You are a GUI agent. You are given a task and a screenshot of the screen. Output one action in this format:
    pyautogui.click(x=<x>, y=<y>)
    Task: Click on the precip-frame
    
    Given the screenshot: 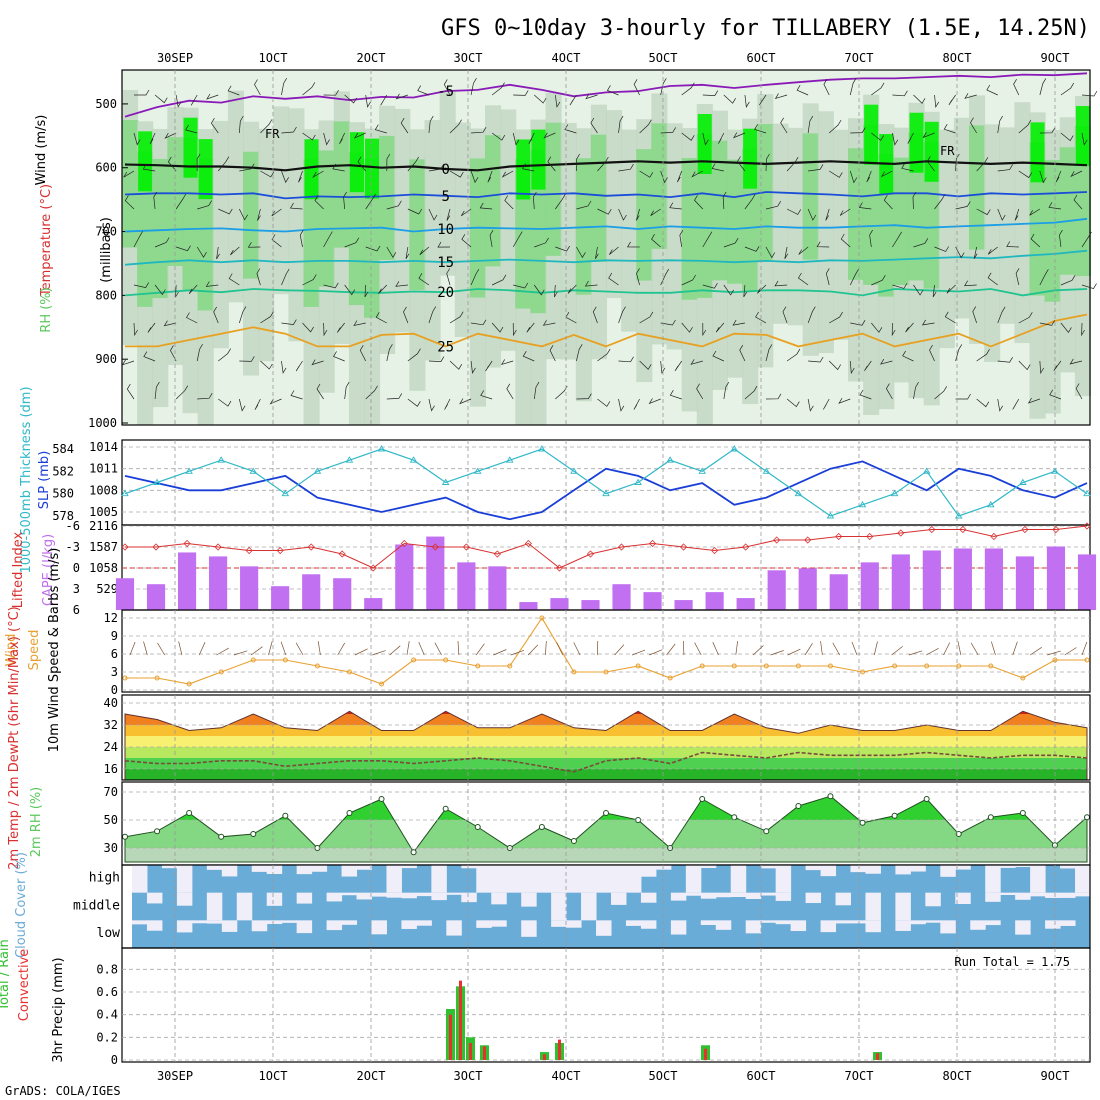 What is the action you would take?
    pyautogui.click(x=606, y=1005)
    